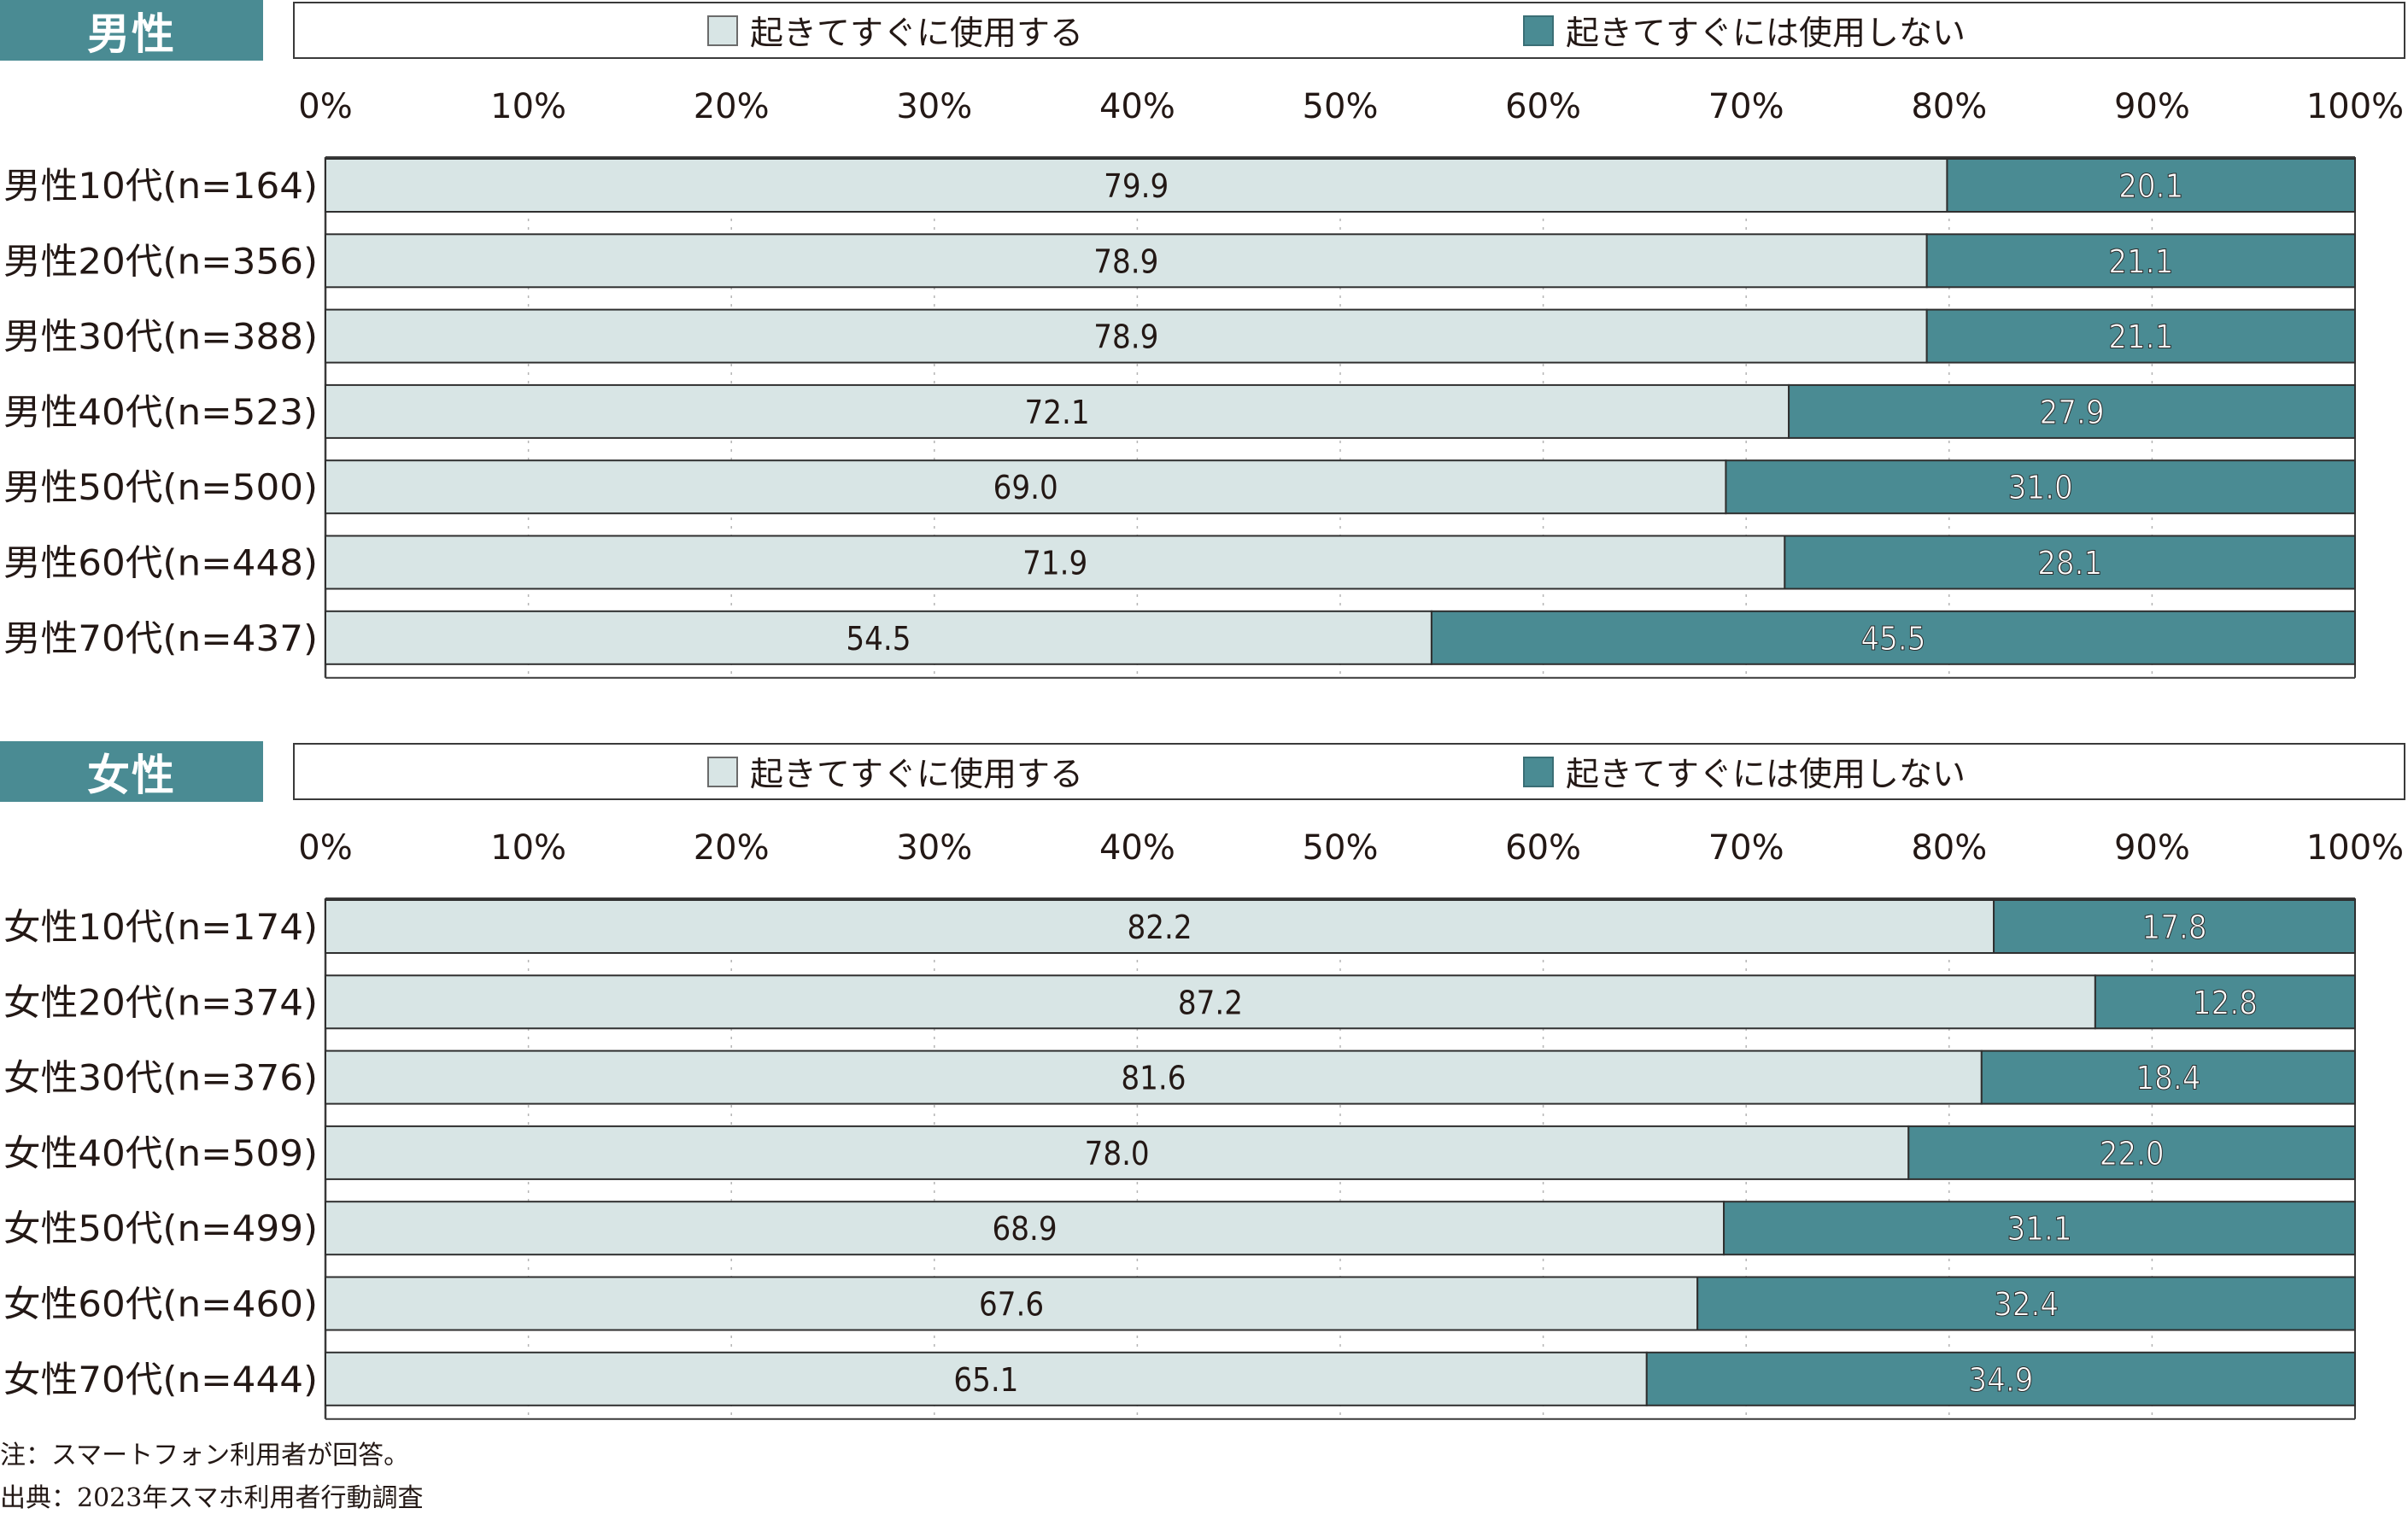 Image resolution: width=2408 pixels, height=1520 pixels. What do you see at coordinates (160, 638) in the screenshot?
I see `category-label: 男性70代(n=437)` at bounding box center [160, 638].